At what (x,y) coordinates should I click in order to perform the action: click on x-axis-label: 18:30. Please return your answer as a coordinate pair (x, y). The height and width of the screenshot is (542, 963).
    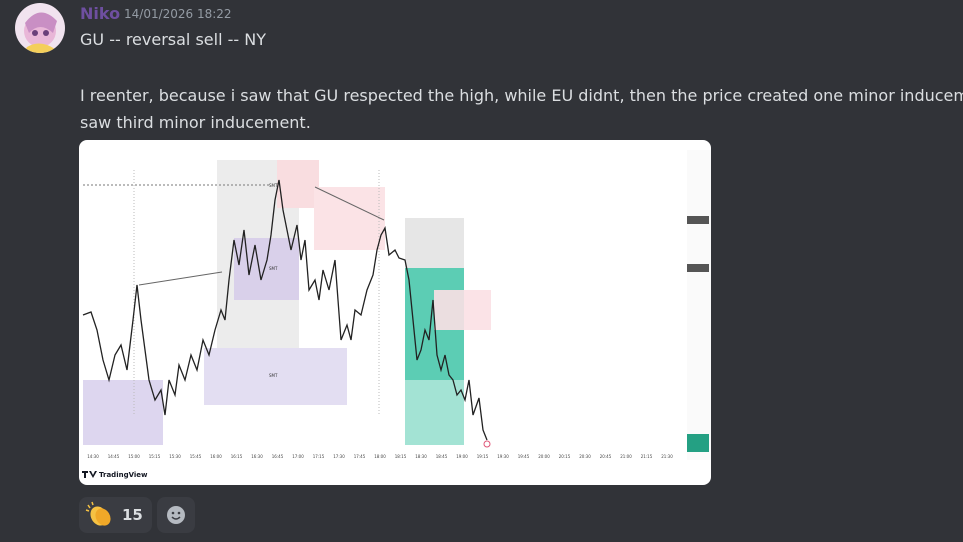
    Looking at the image, I should click on (421, 456).